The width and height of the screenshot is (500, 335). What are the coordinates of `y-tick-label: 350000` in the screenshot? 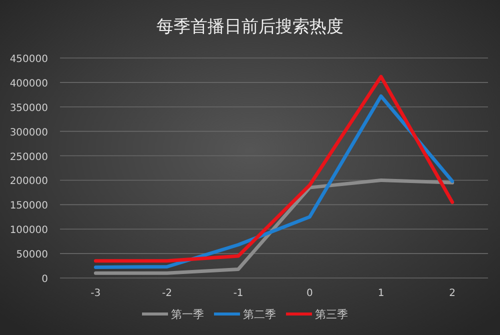 It's located at (29, 108).